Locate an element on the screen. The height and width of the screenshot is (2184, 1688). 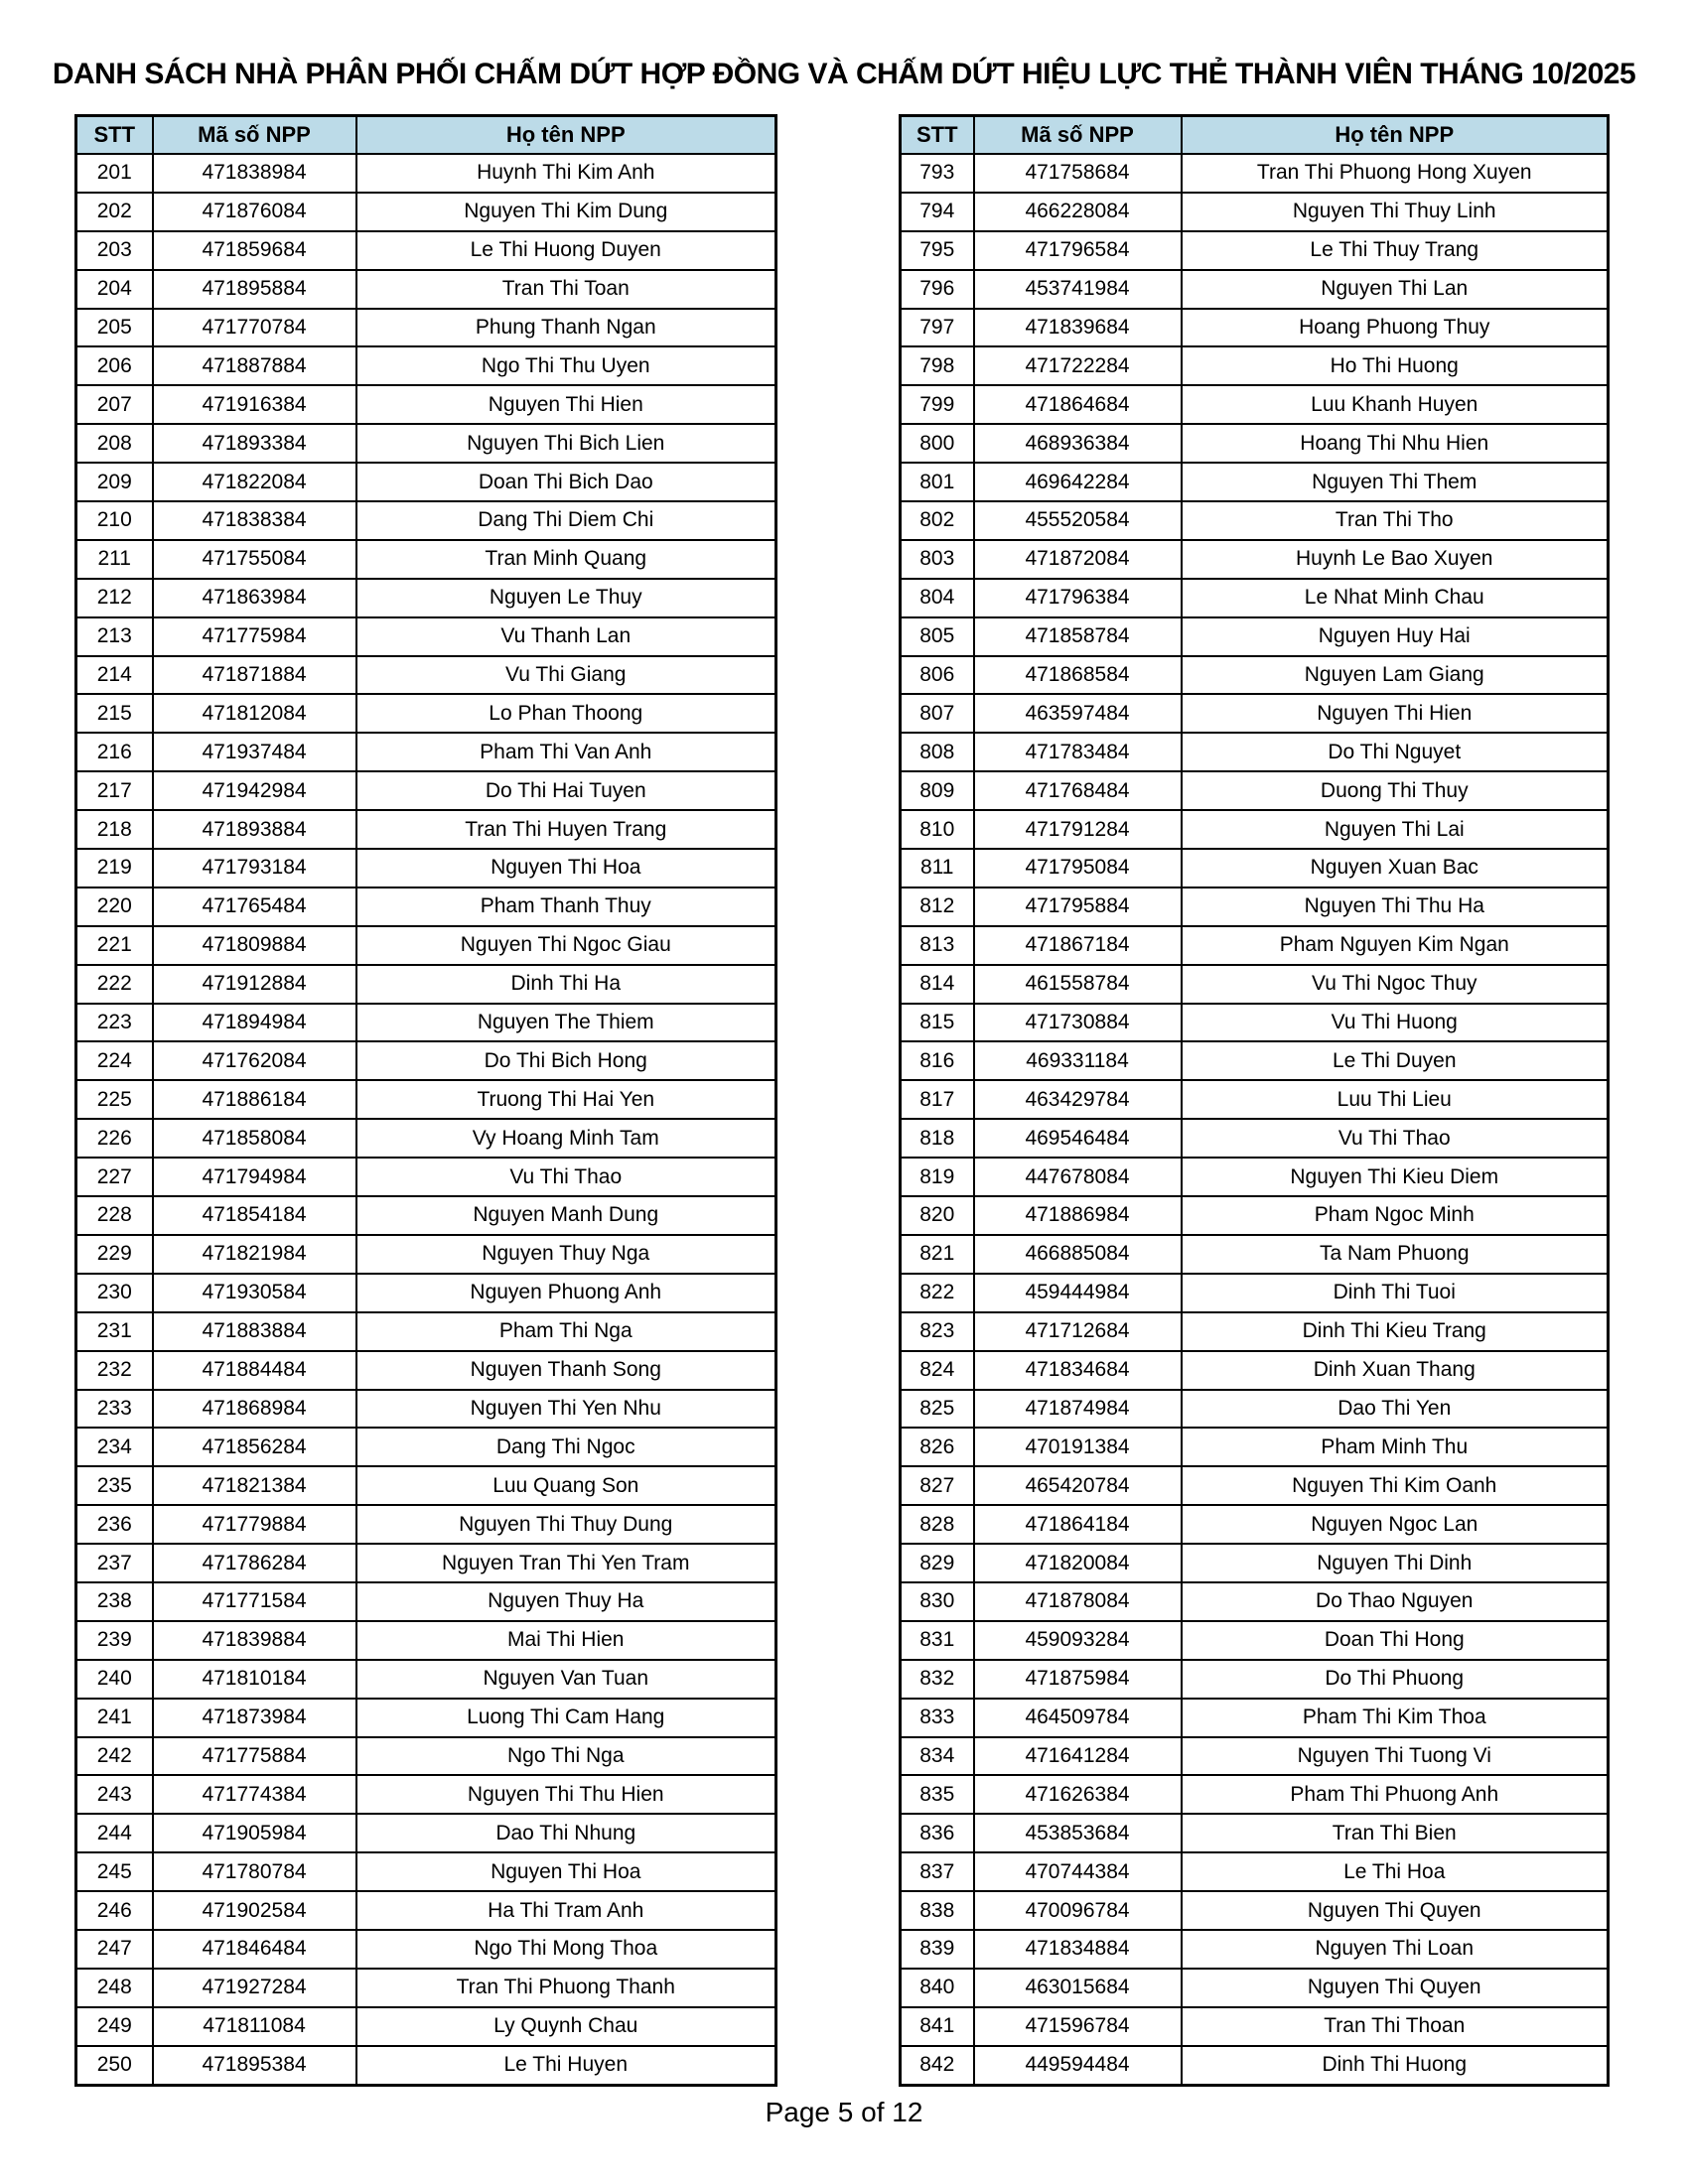
stt-cell: 208 is located at coordinates (114, 444).